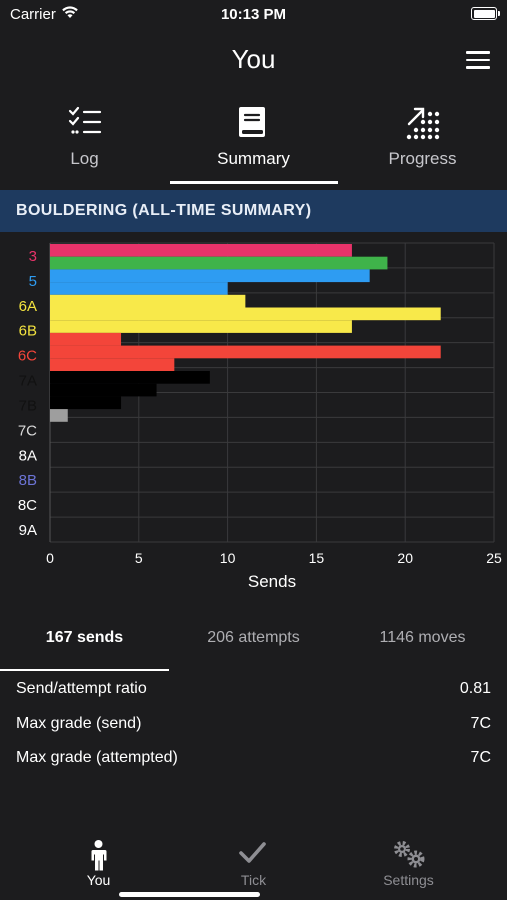 The height and width of the screenshot is (900, 507). Describe the element at coordinates (485, 13) in the screenshot. I see `battery-icon` at that location.